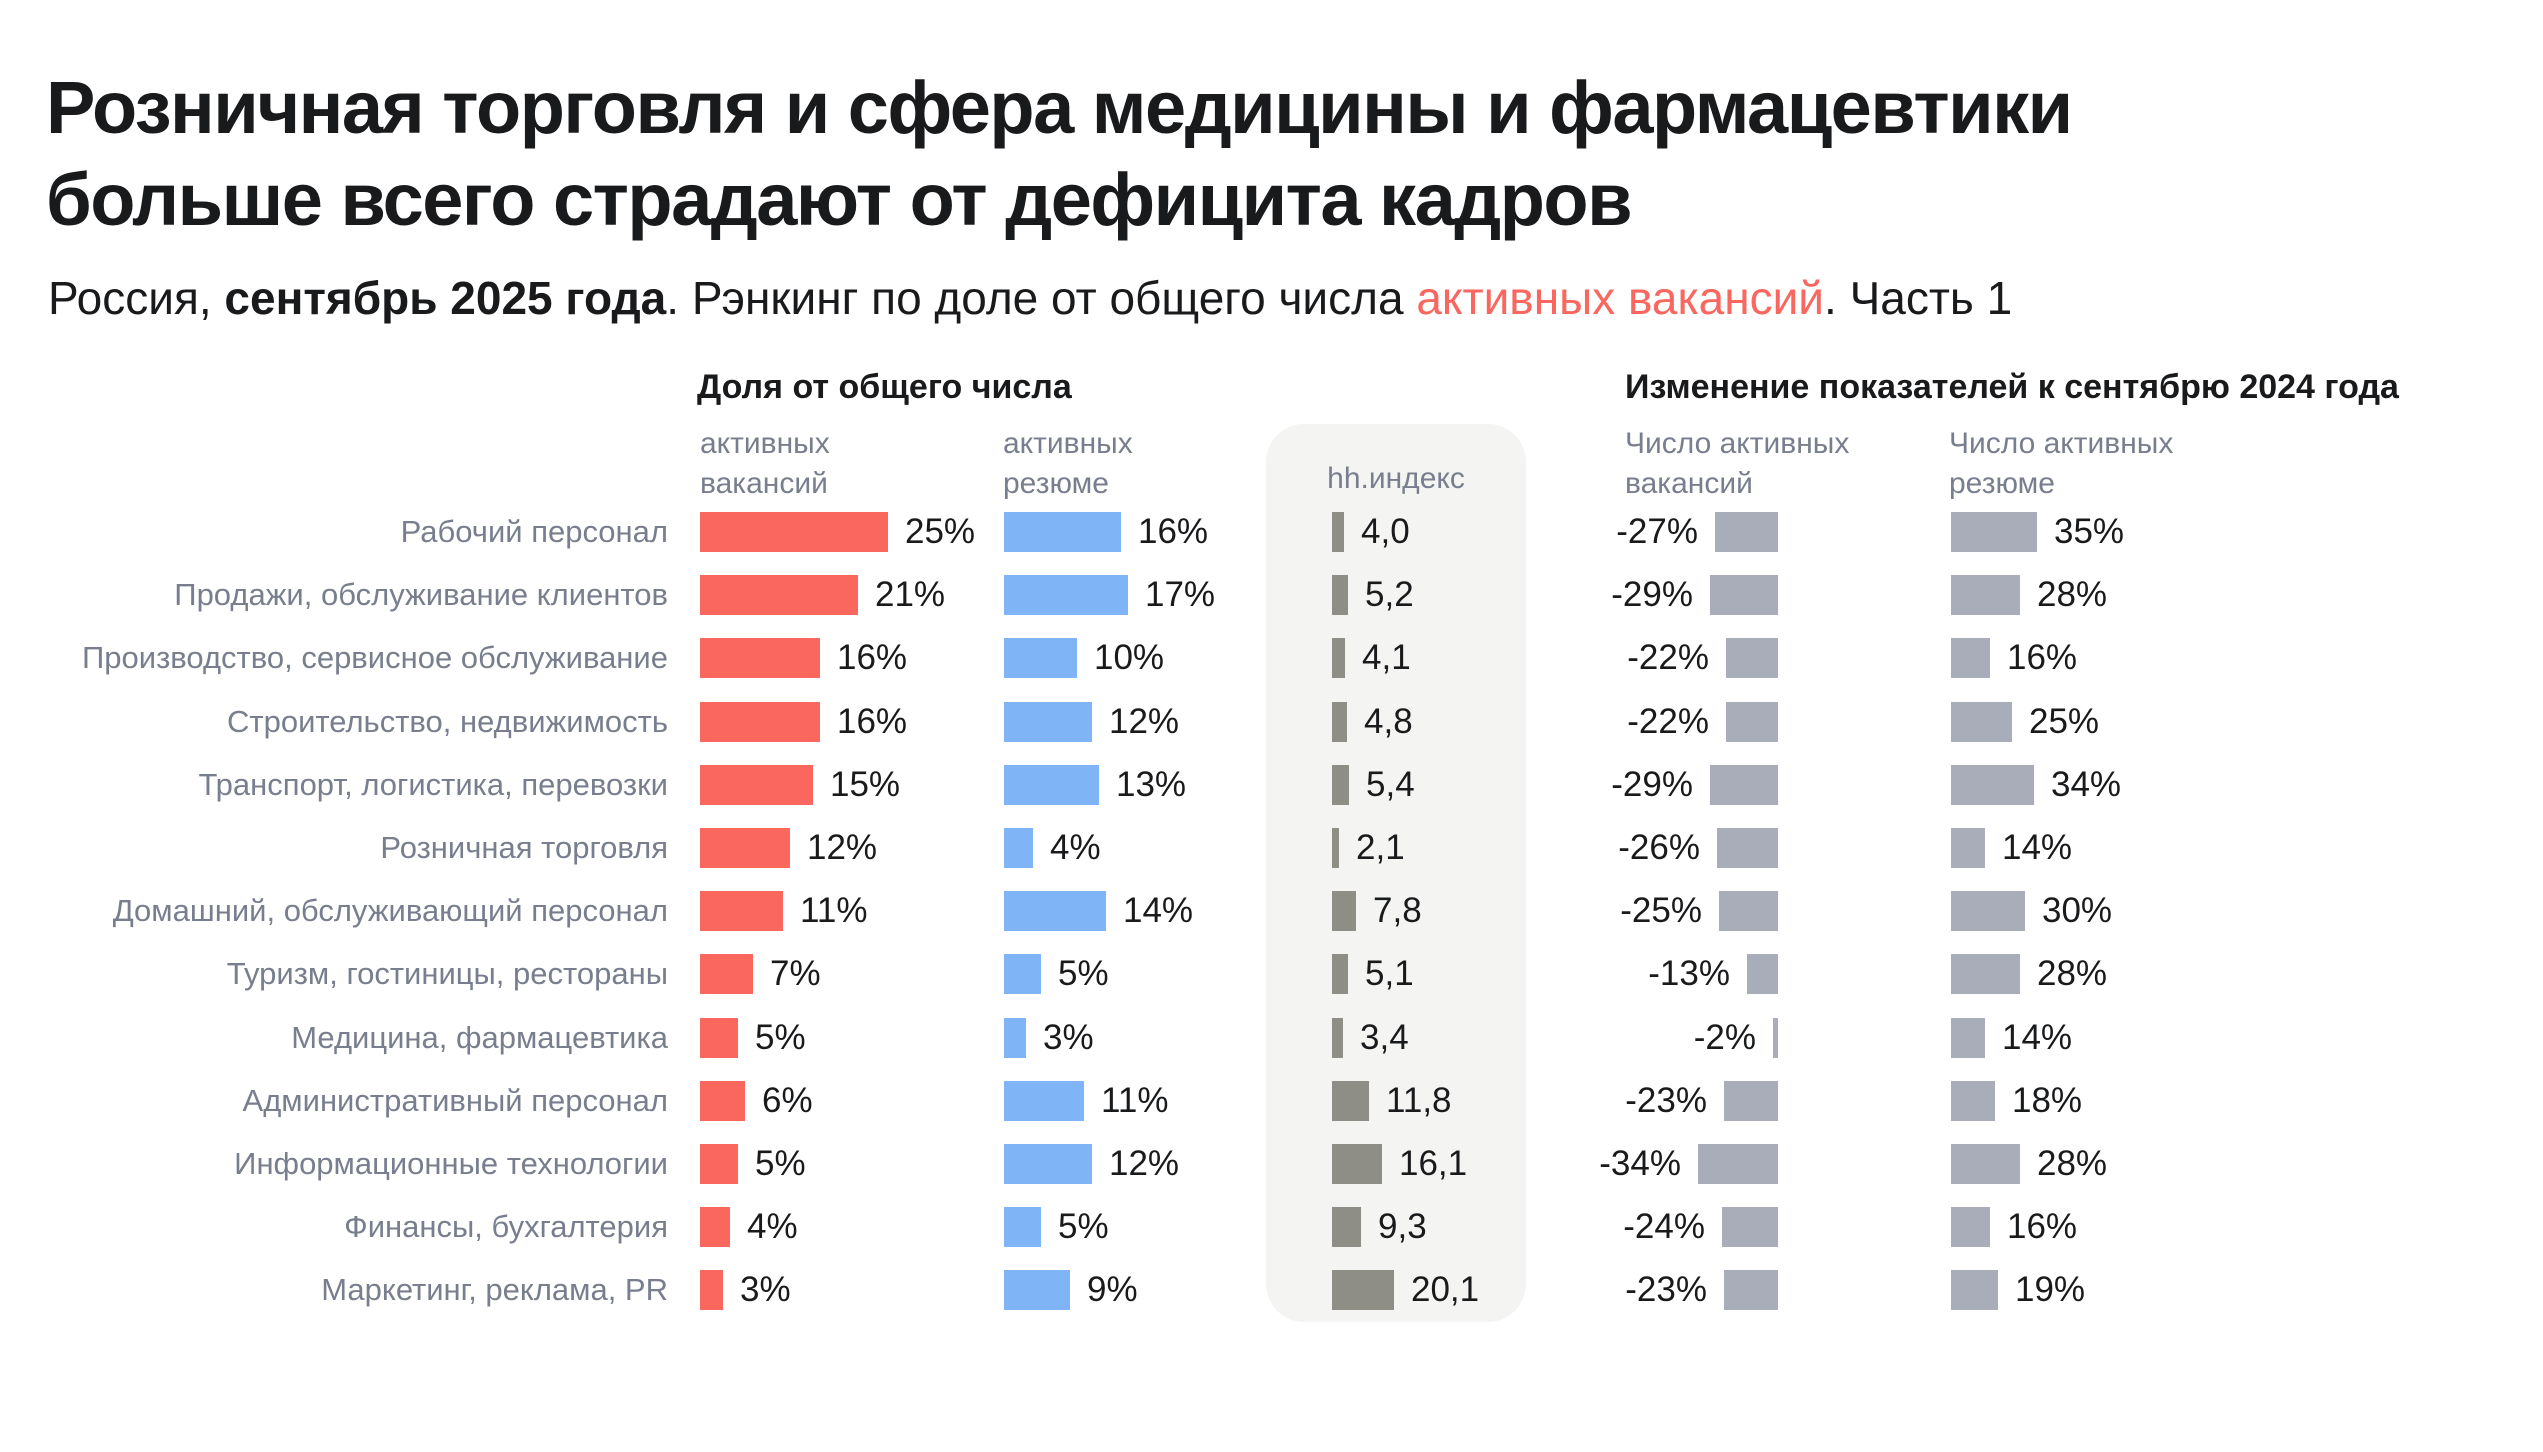 Image resolution: width=2543 pixels, height=1452 pixels. Describe the element at coordinates (494, 1289) in the screenshot. I see `category-label: Маркетинг, реклама, PR` at that location.